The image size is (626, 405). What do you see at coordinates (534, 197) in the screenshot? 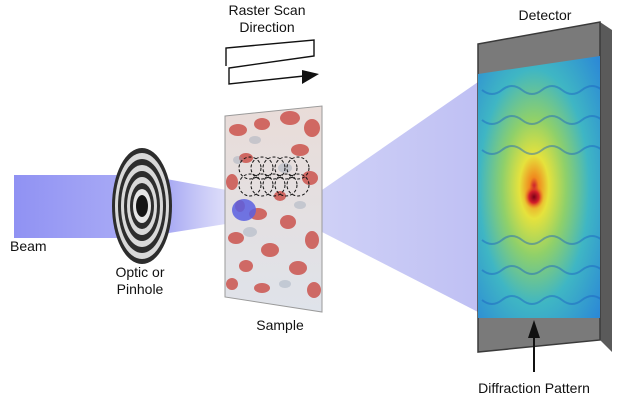
I see `diffraction-center-spot` at bounding box center [534, 197].